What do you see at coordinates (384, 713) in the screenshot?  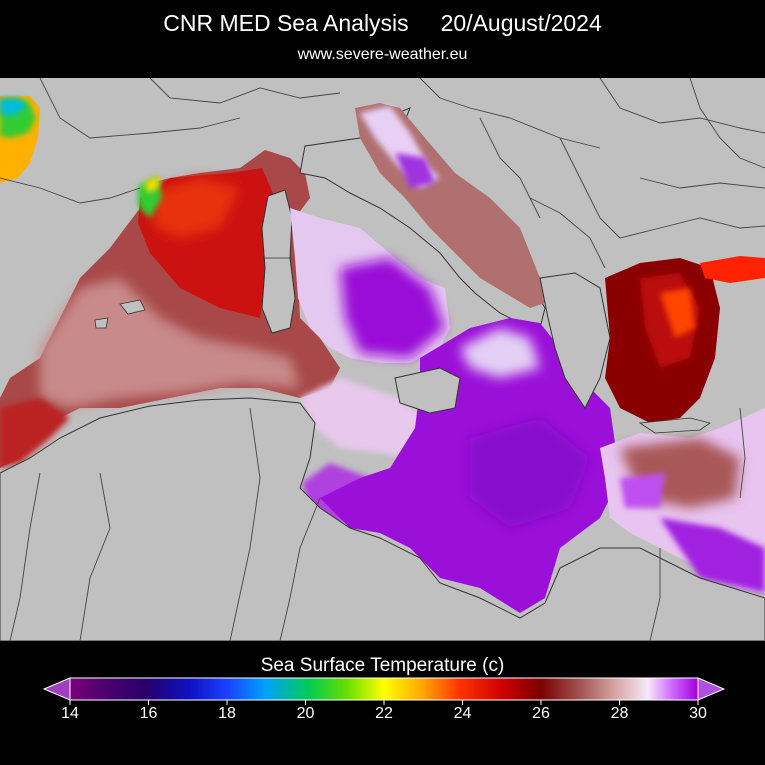 I see `colorbar-tick-label: 22` at bounding box center [384, 713].